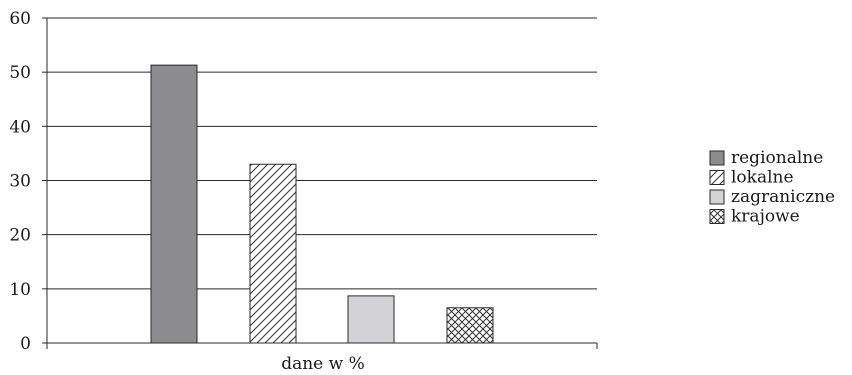 This screenshot has width=852, height=375. What do you see at coordinates (777, 158) in the screenshot?
I see `legend-label-regionalne: regionalne` at bounding box center [777, 158].